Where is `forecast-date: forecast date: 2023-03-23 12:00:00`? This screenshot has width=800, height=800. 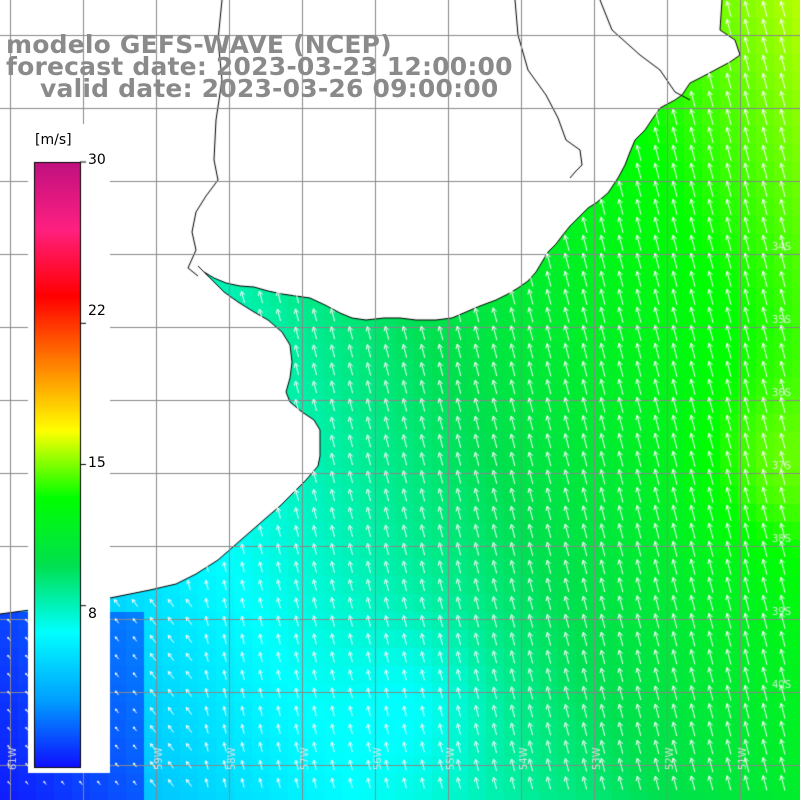 forecast-date: forecast date: 2023-03-23 12:00:00 is located at coordinates (259, 66).